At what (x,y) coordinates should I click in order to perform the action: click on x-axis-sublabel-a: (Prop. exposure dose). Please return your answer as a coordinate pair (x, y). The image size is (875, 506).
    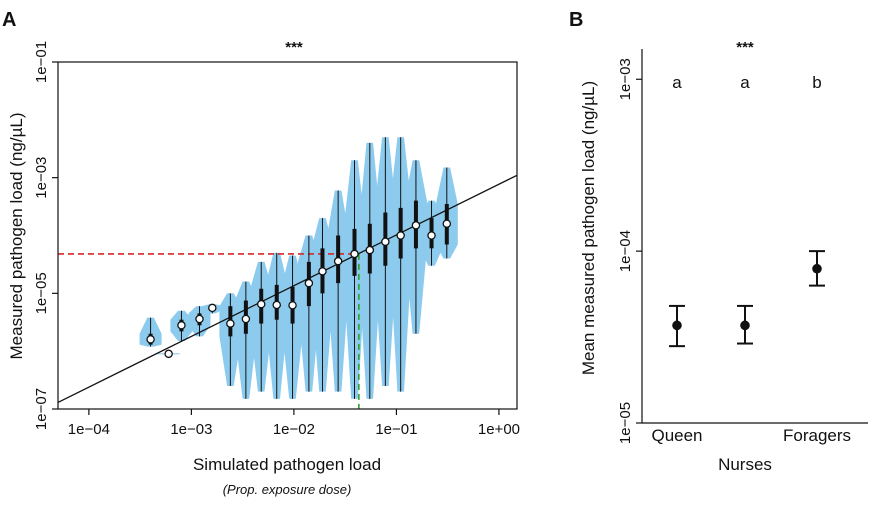
    Looking at the image, I should click on (287, 489).